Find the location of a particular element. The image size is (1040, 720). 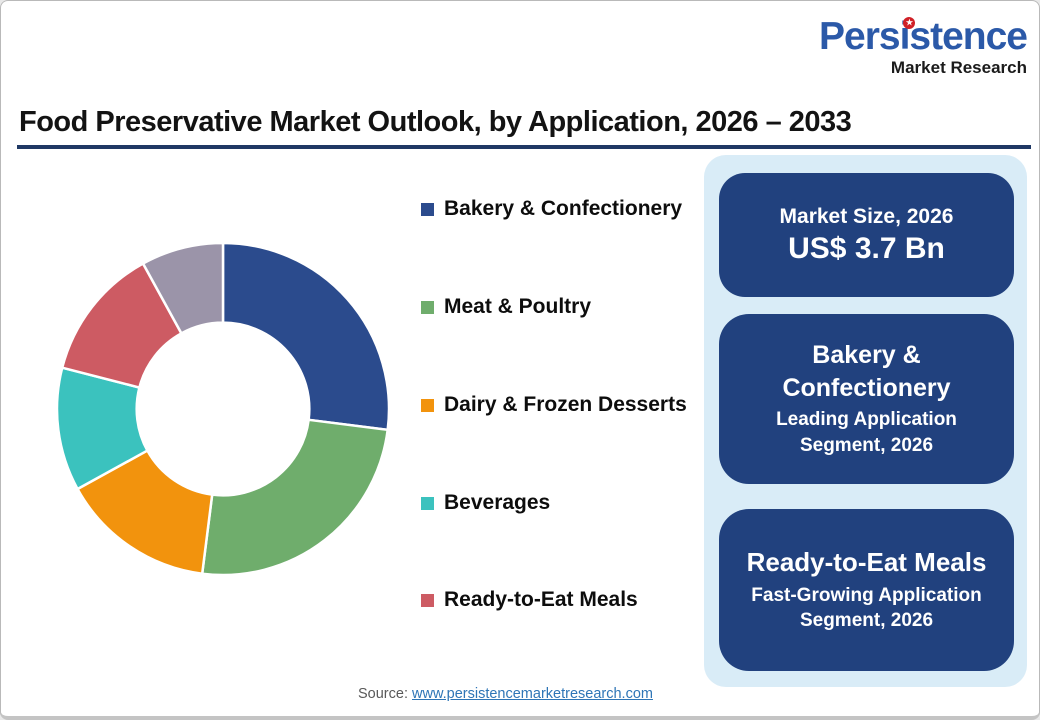

leading-segment-caption: Leading Application Segment, 2026 is located at coordinates (866, 432).